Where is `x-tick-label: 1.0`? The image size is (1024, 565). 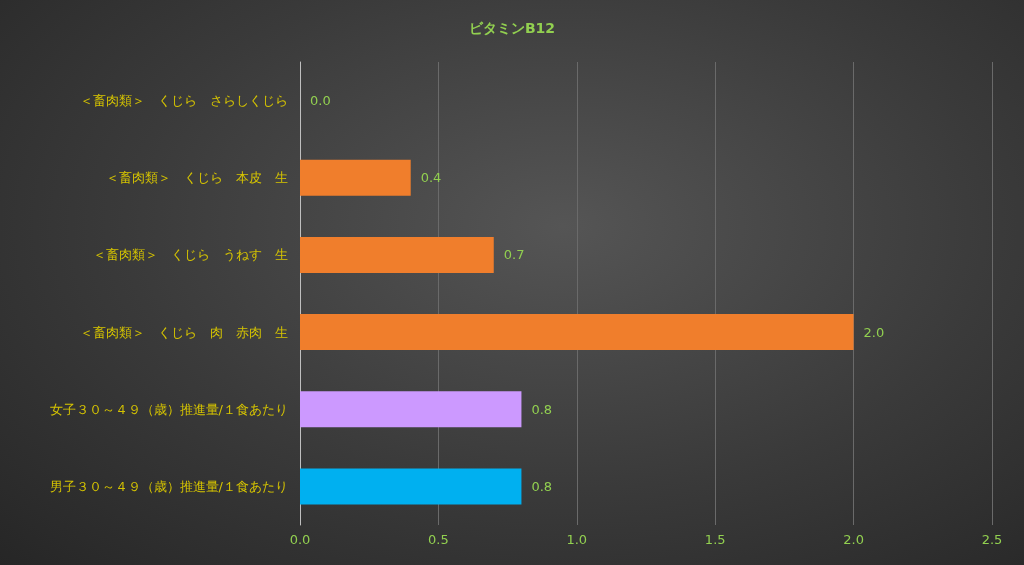 x-tick-label: 1.0 is located at coordinates (577, 539).